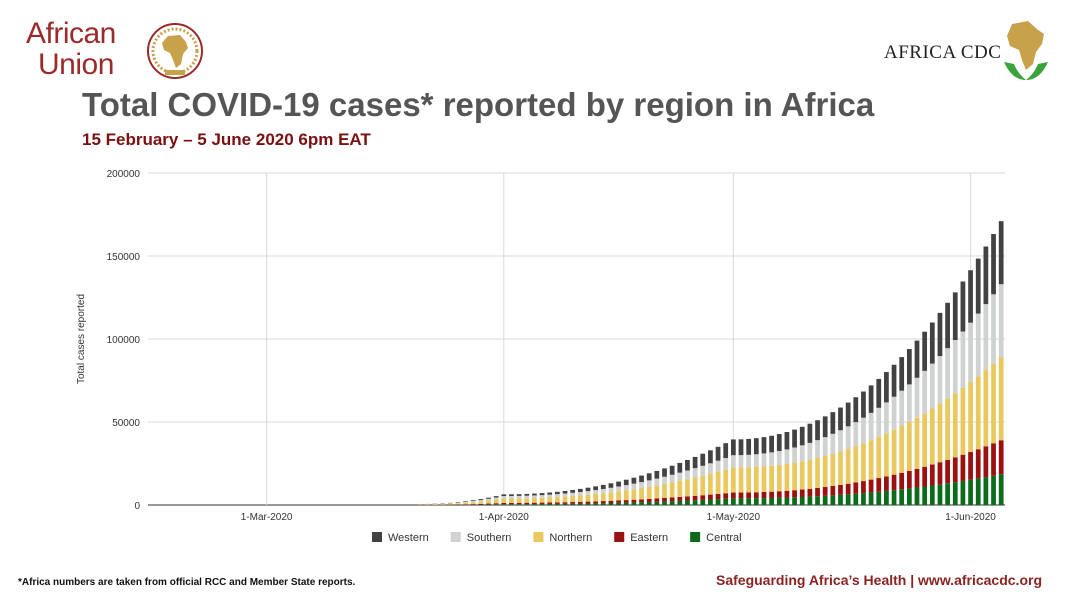 The height and width of the screenshot is (608, 1080). What do you see at coordinates (538, 537) in the screenshot?
I see `legend-swatch-northern` at bounding box center [538, 537].